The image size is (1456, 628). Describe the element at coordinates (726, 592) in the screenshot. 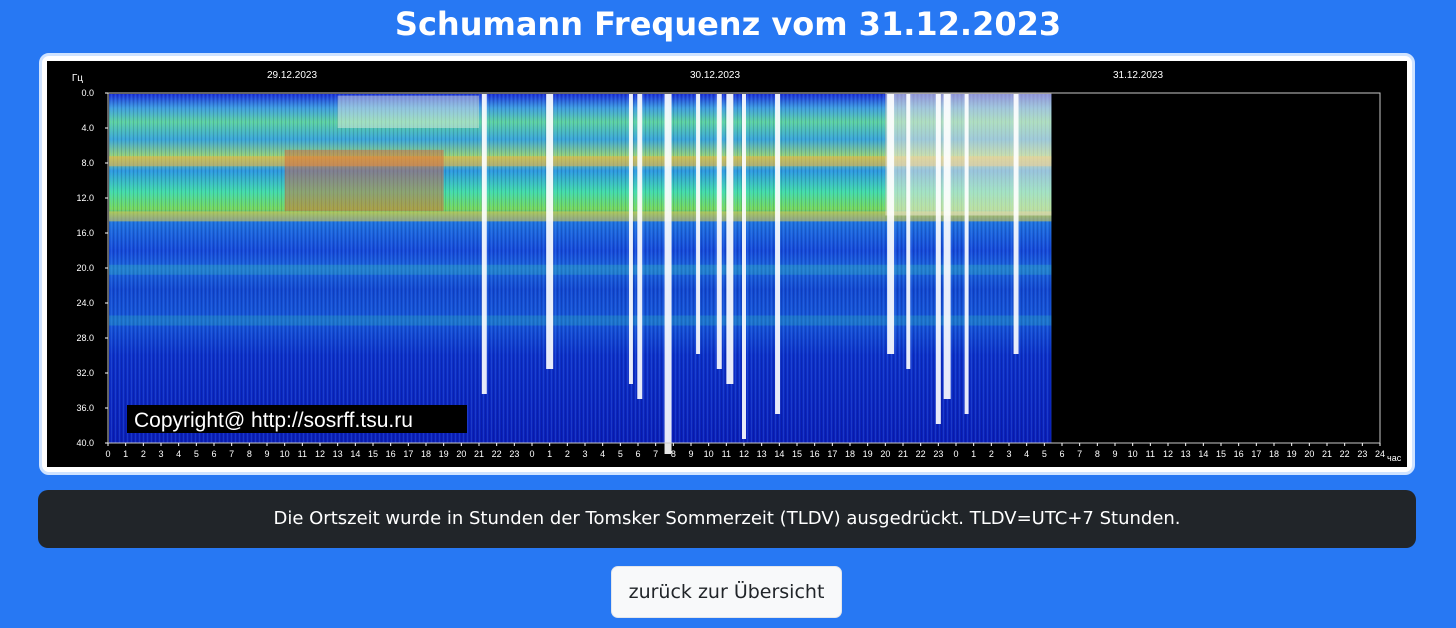

I see `back-to-overview-button: zurück zur Übersicht` at that location.